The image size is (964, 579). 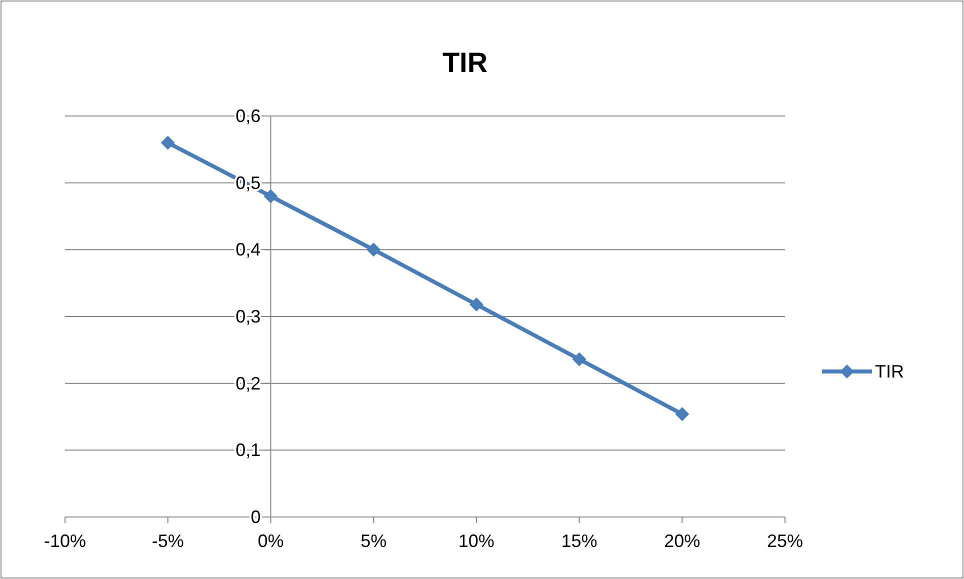 I want to click on legend-label: TIR, so click(x=889, y=372).